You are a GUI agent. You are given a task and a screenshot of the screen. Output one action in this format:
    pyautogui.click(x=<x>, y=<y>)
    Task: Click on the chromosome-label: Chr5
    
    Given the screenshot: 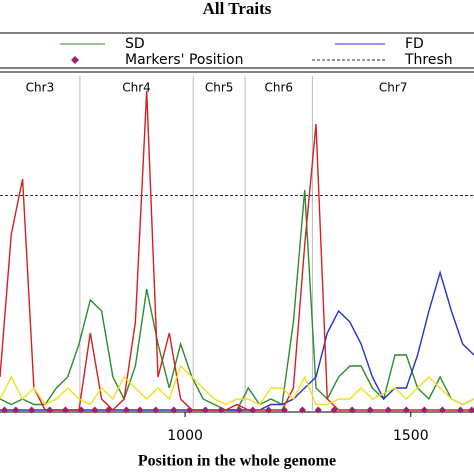 What is the action you would take?
    pyautogui.click(x=219, y=88)
    